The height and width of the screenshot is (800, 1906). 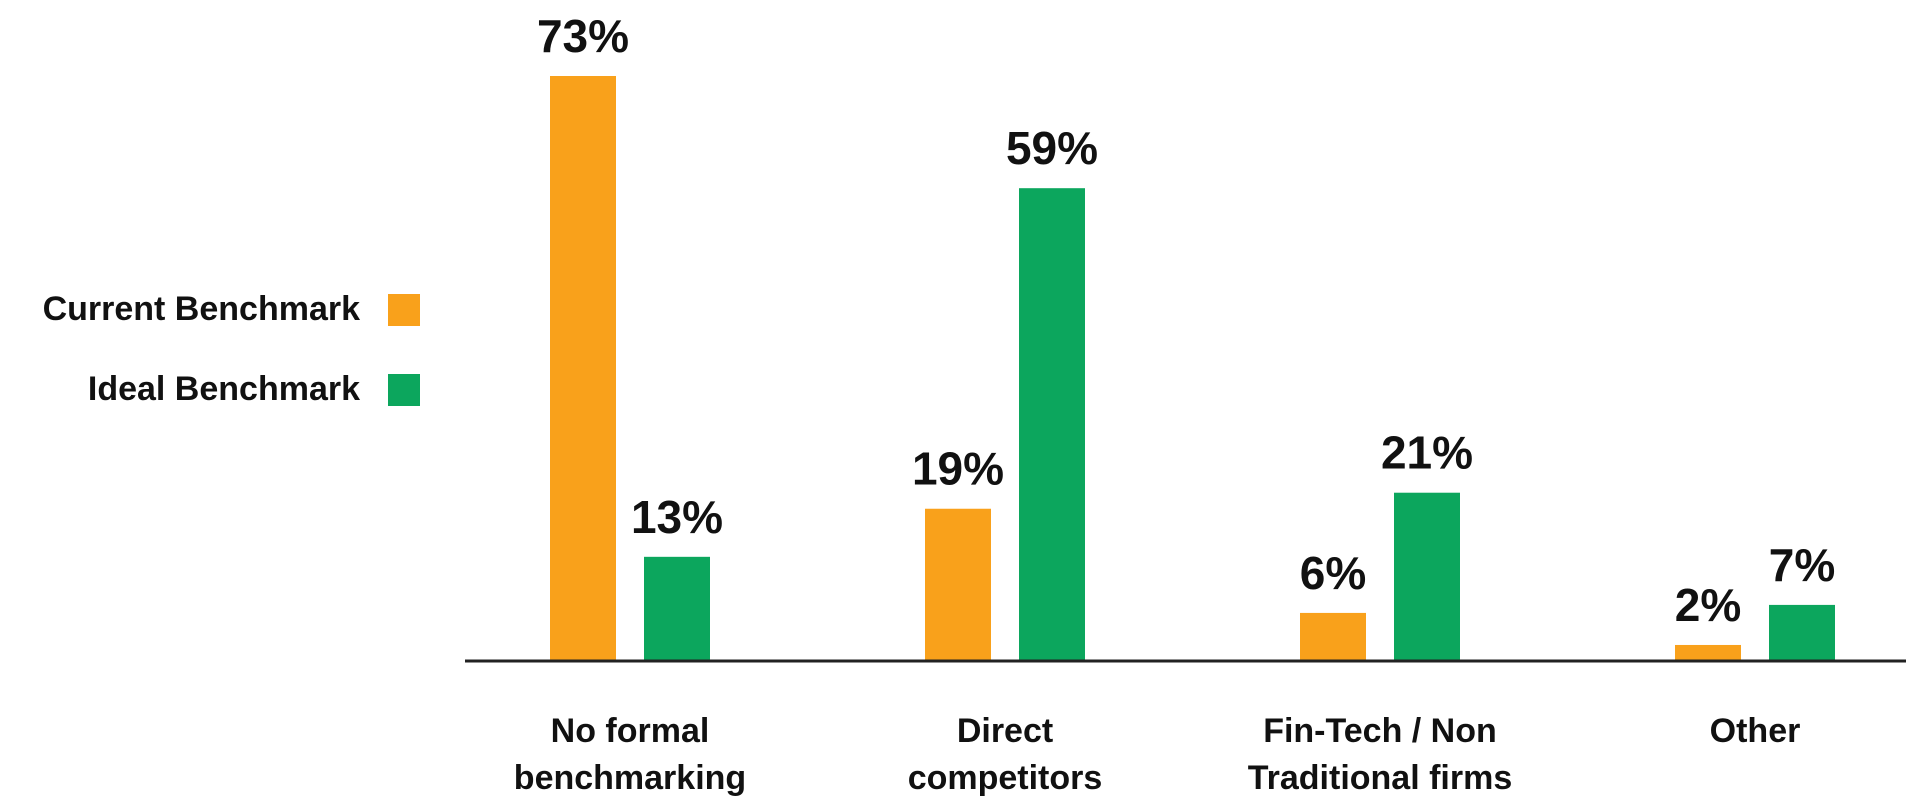 I want to click on category-label-1: Direct competitors, so click(x=1005, y=754).